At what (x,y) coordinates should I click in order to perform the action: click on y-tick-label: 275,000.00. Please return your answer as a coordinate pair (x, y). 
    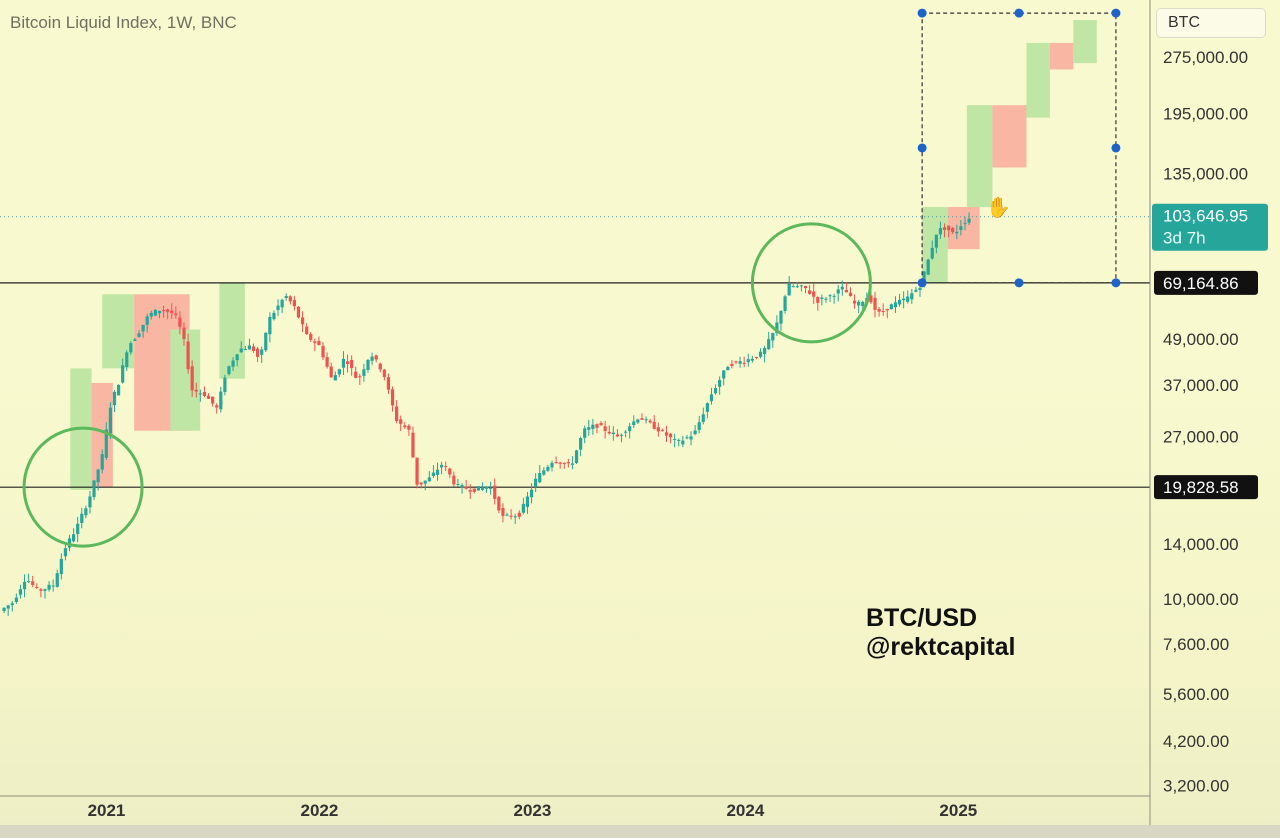
    Looking at the image, I should click on (1205, 57).